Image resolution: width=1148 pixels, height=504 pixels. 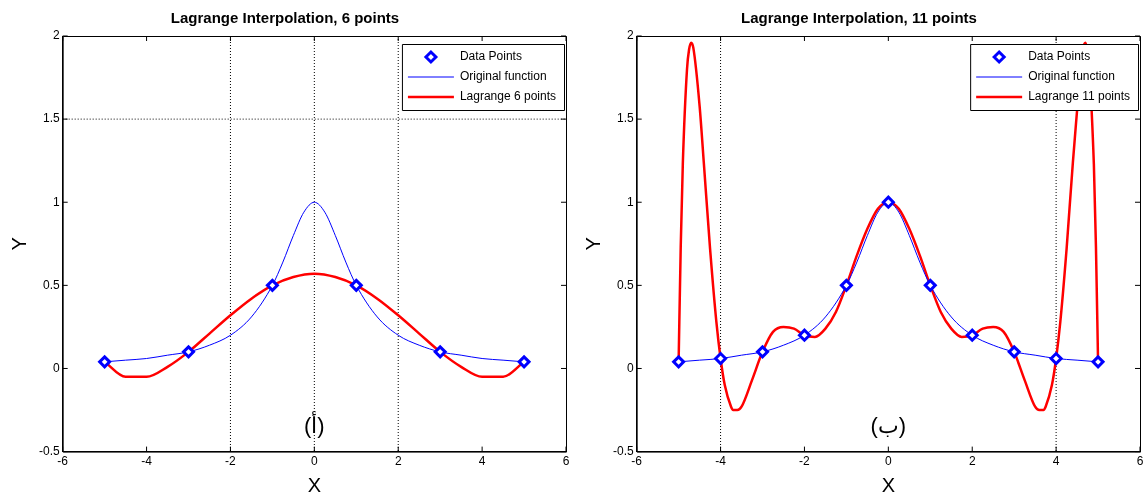 I want to click on chart-title: Lagrange Interpolation, 6 points, so click(x=285, y=18).